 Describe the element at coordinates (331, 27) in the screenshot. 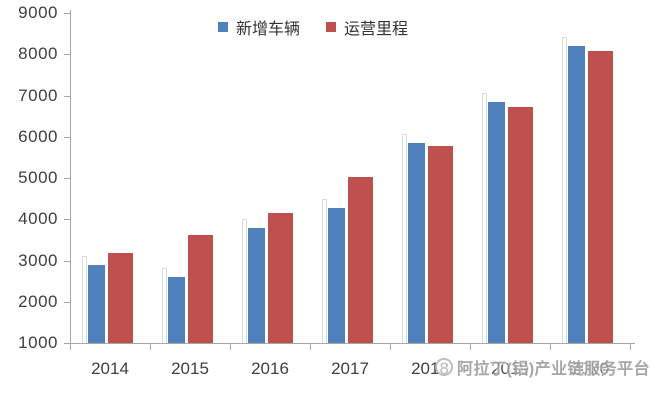

I see `operating-mileage-swatch-icon` at that location.